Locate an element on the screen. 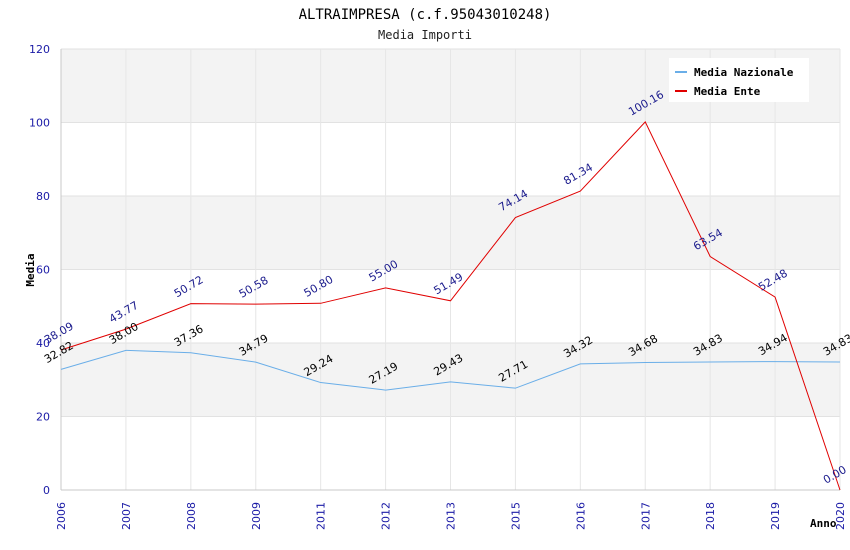 The width and height of the screenshot is (850, 550). y-tick-label: 120 is located at coordinates (39, 49).